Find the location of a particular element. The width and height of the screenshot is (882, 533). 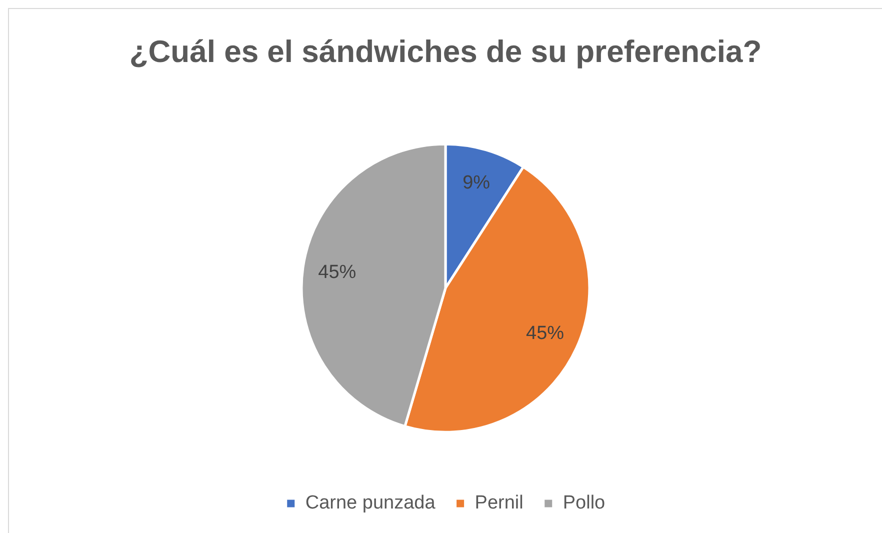

data-label: 9% is located at coordinates (476, 183).